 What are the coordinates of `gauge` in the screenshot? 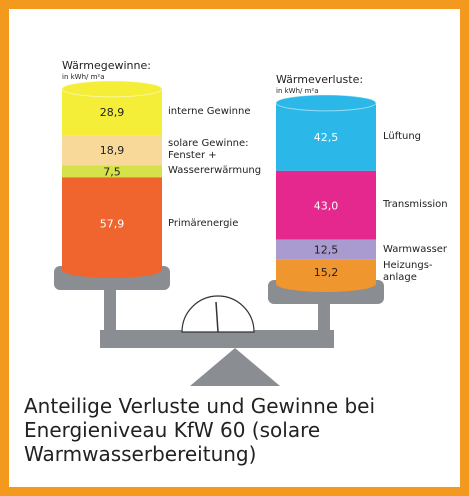 It's located at (218, 314).